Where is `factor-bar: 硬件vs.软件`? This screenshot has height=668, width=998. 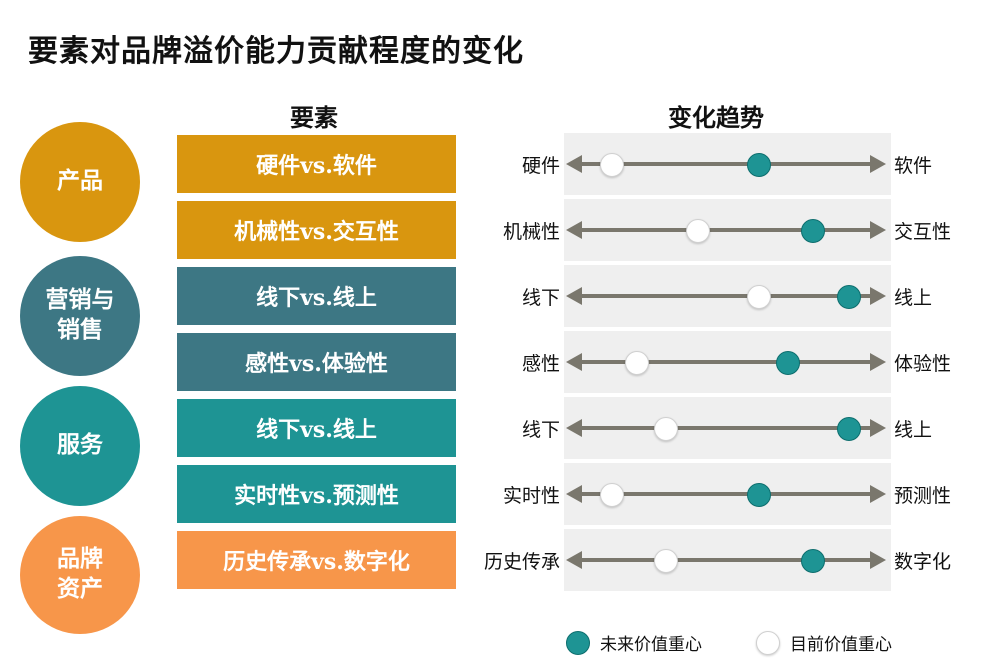
factor-bar: 硬件vs.软件 is located at coordinates (316, 164).